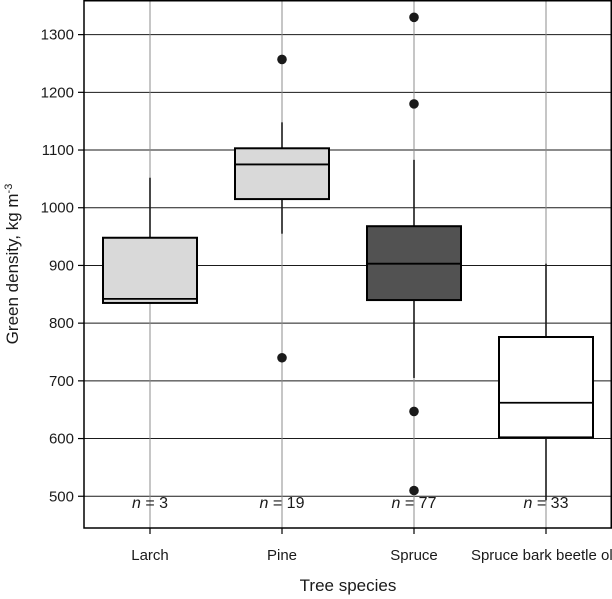 Image resolution: width=612 pixels, height=599 pixels. What do you see at coordinates (12, 268) in the screenshot?
I see `y-axis-title-text: Green density, kg m` at bounding box center [12, 268].